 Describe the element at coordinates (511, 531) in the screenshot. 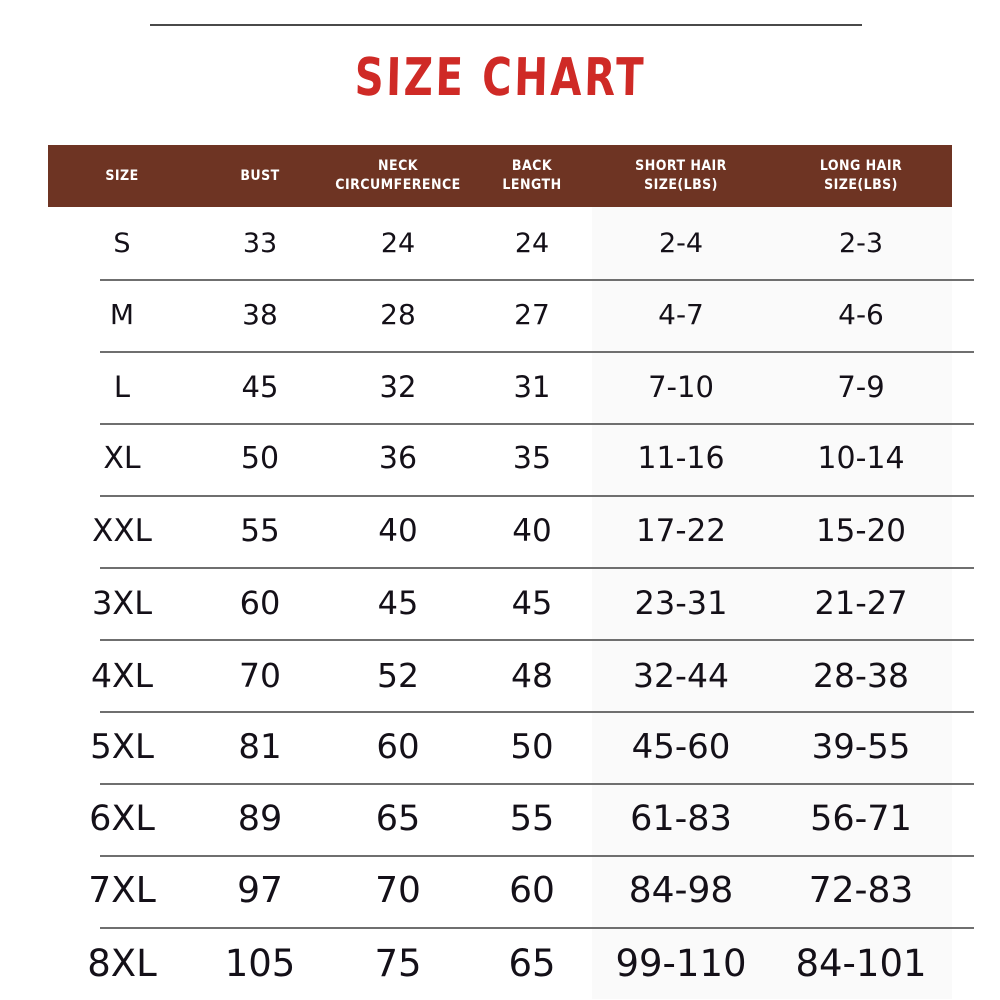

I see `table-row: XXL 55 40 40 17-22 15-20` at that location.